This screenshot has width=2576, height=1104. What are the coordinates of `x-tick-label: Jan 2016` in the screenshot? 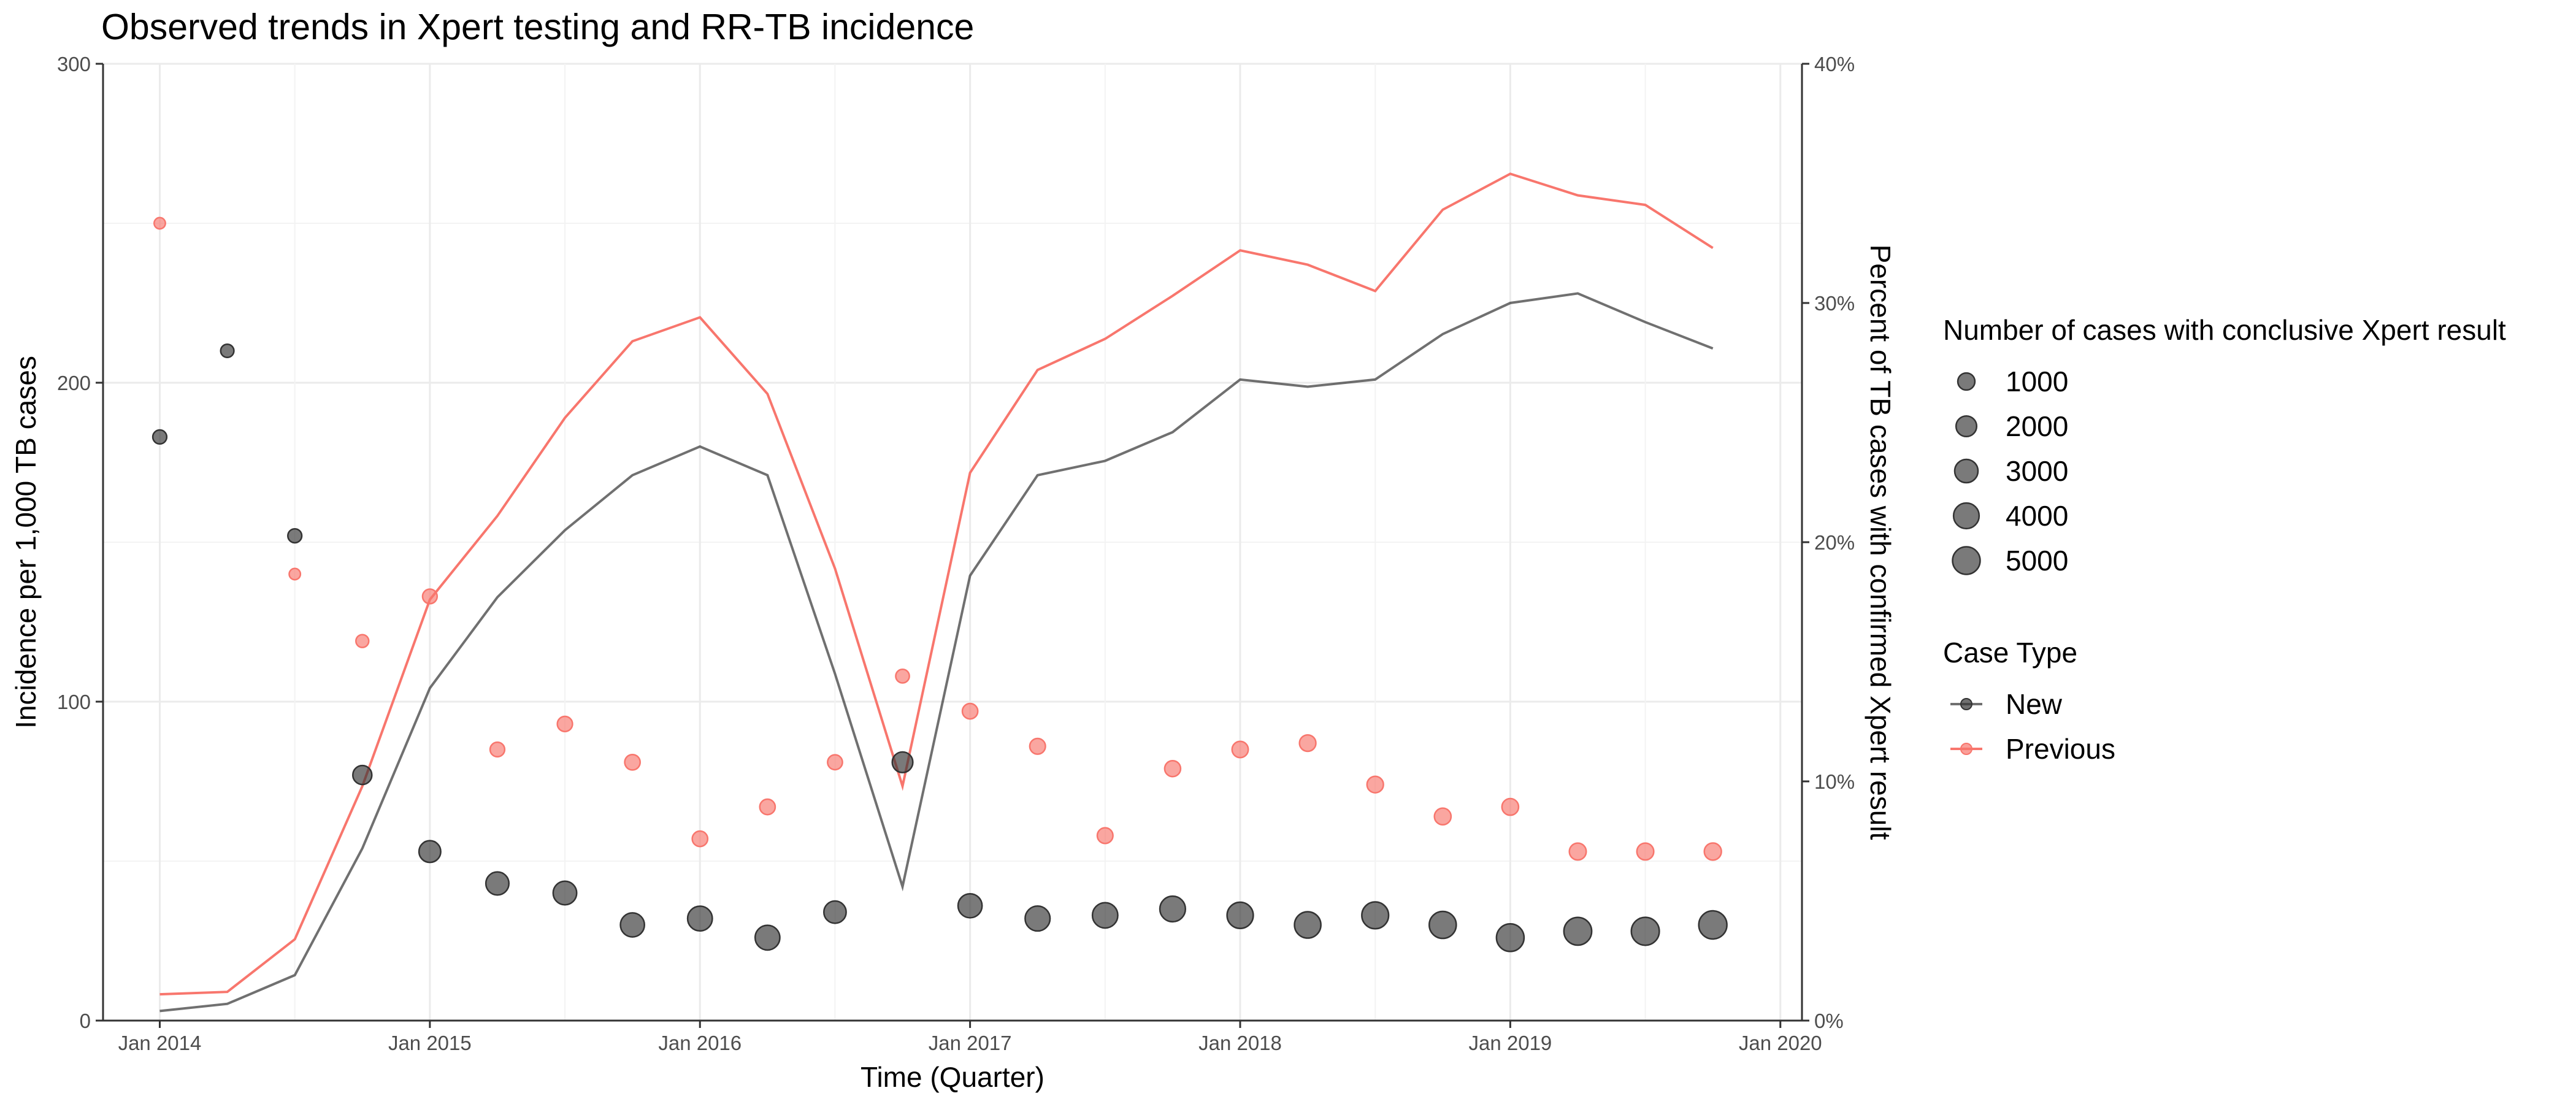 It's located at (700, 1043).